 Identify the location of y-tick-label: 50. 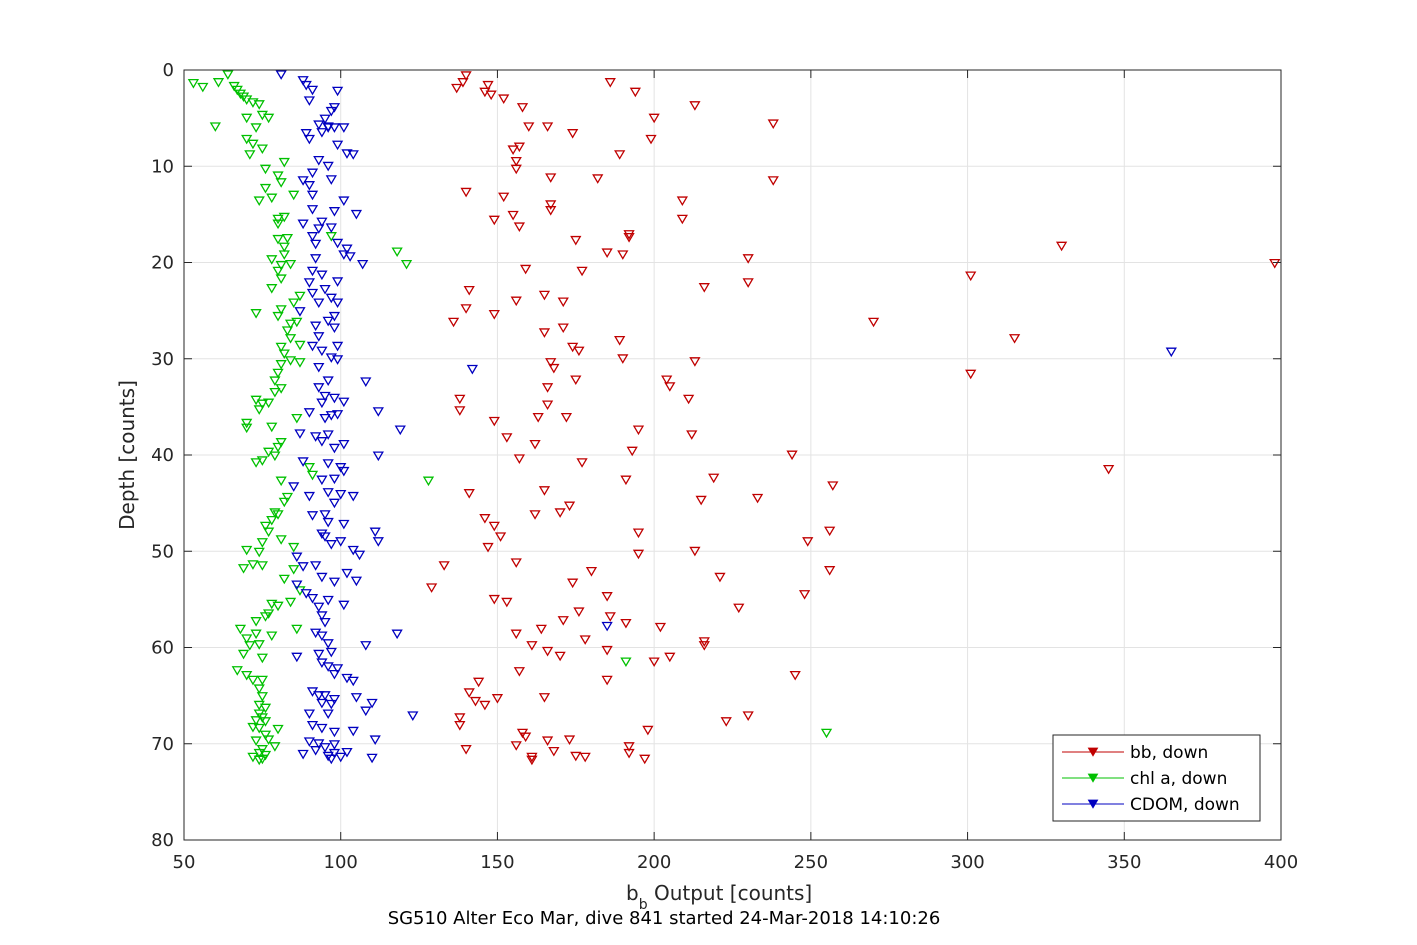
(162, 551).